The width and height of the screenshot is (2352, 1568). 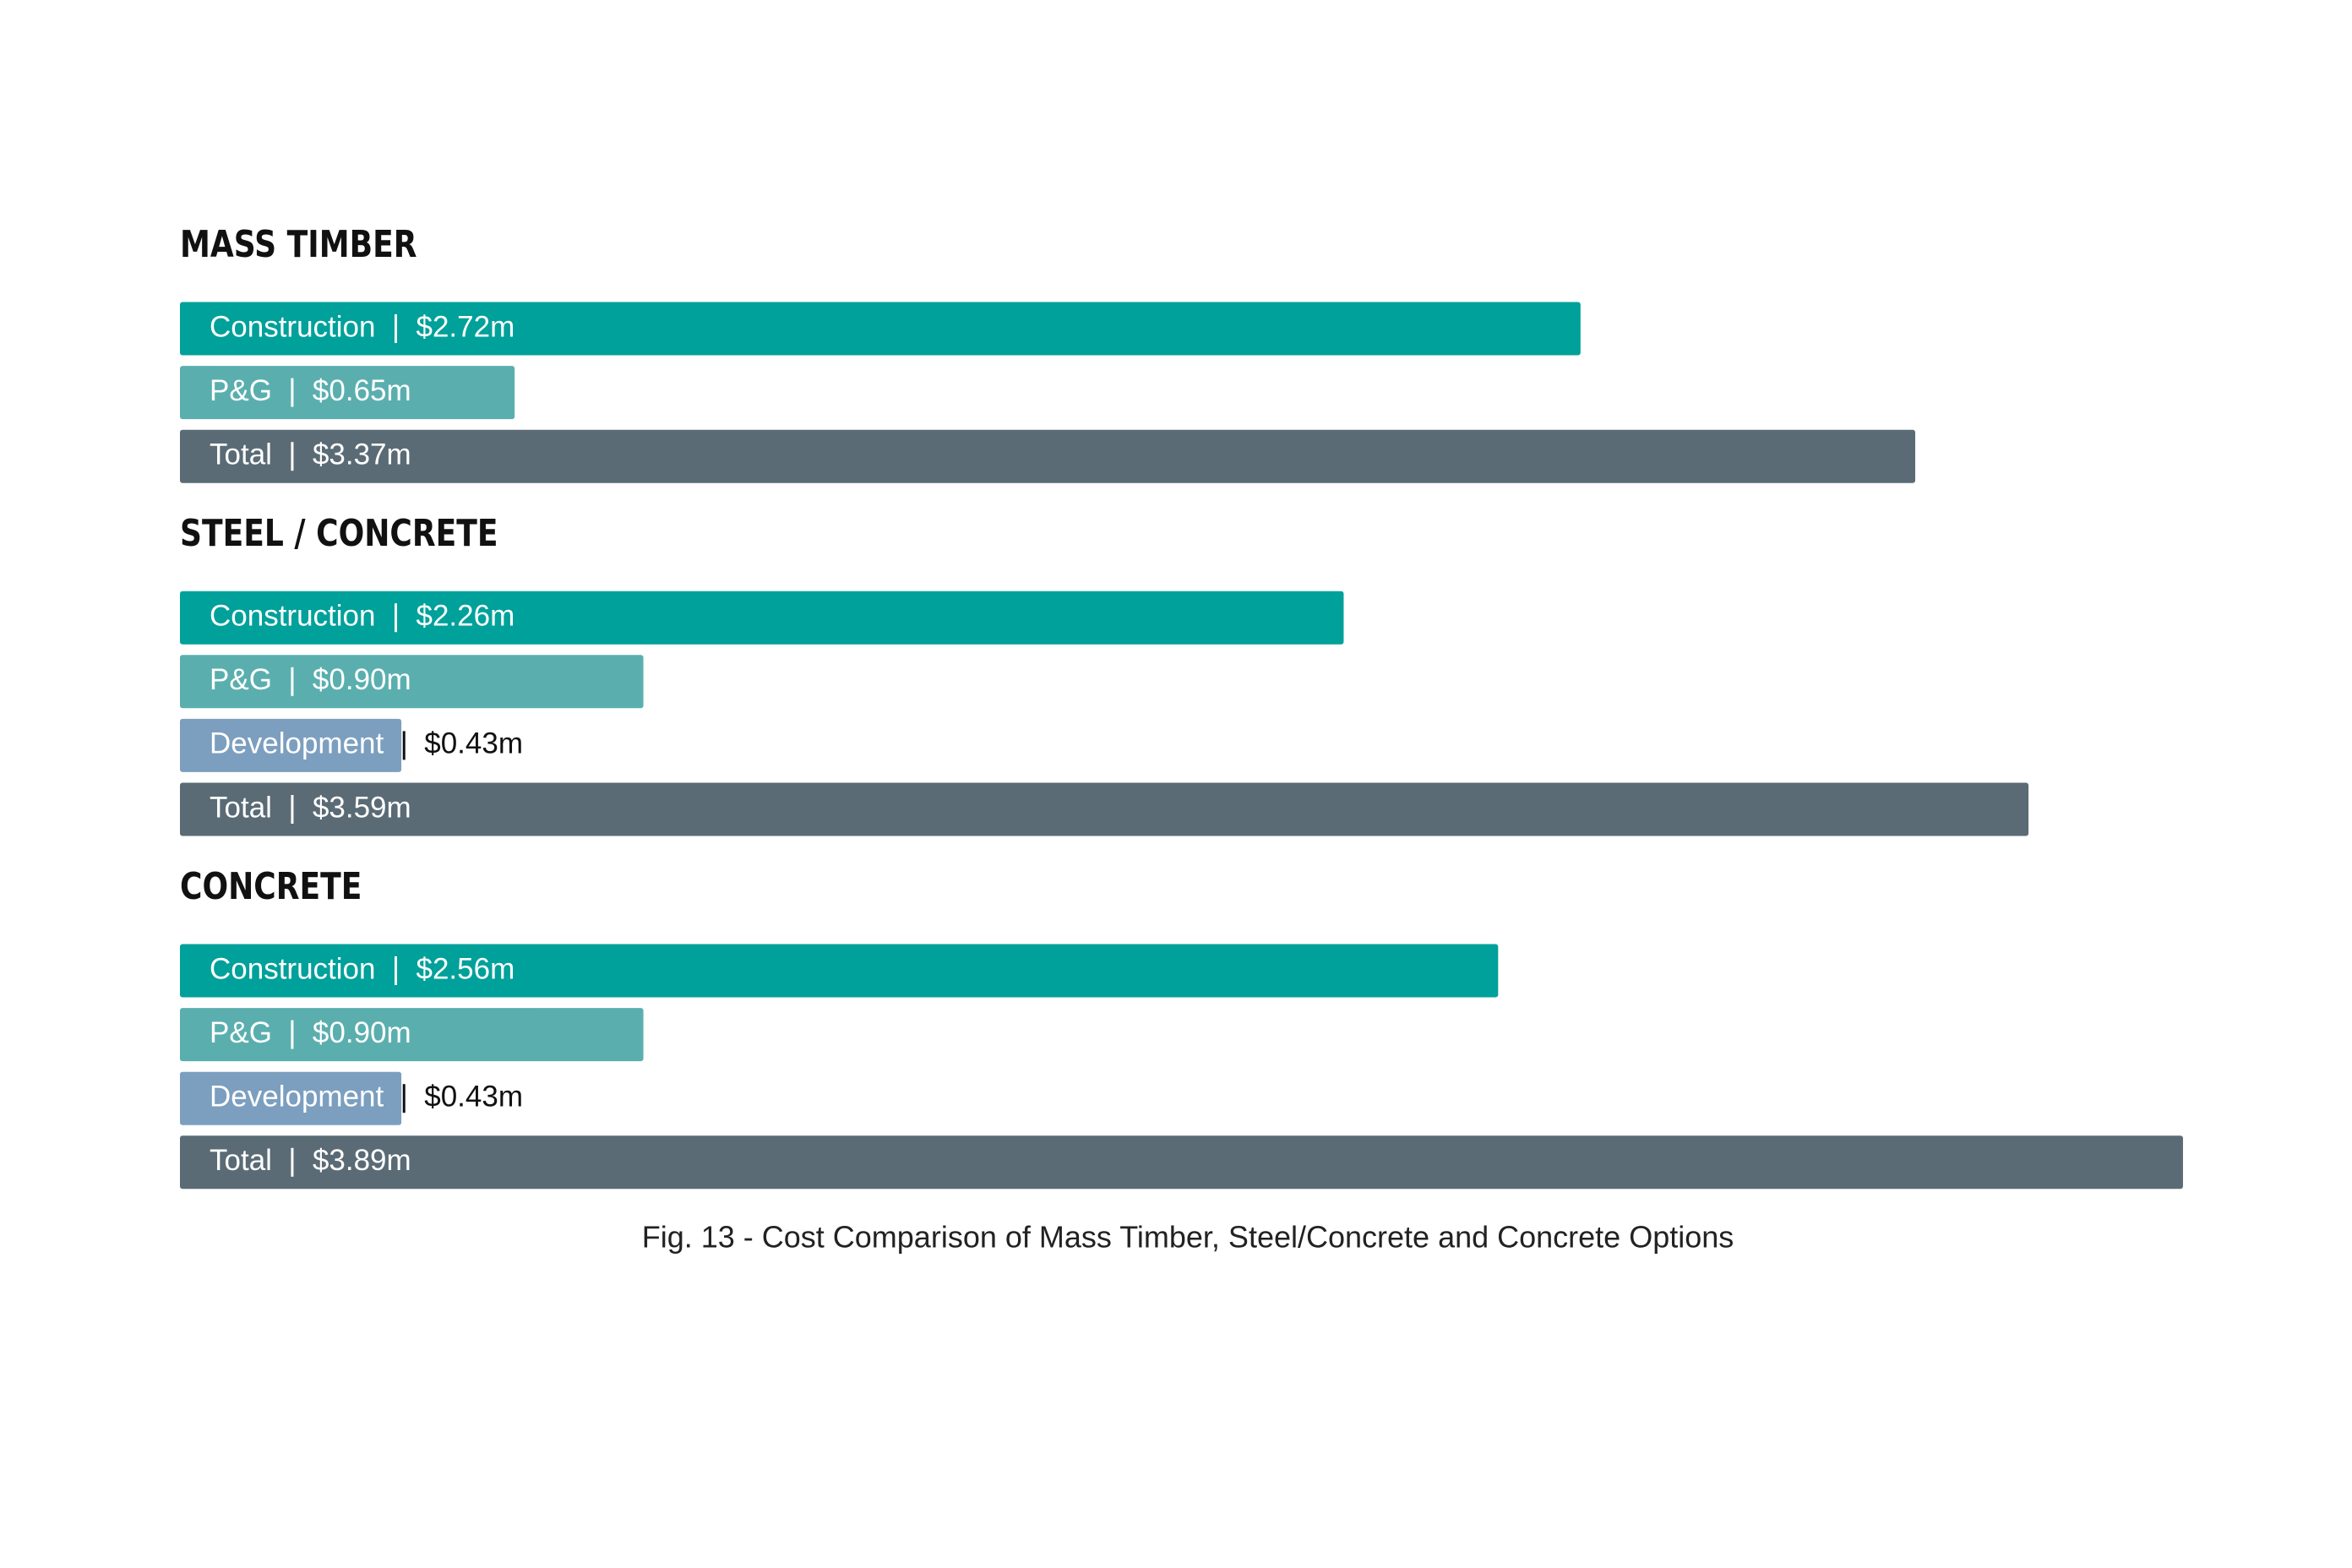 What do you see at coordinates (465, 615) in the screenshot?
I see `value-label: $2.26m` at bounding box center [465, 615].